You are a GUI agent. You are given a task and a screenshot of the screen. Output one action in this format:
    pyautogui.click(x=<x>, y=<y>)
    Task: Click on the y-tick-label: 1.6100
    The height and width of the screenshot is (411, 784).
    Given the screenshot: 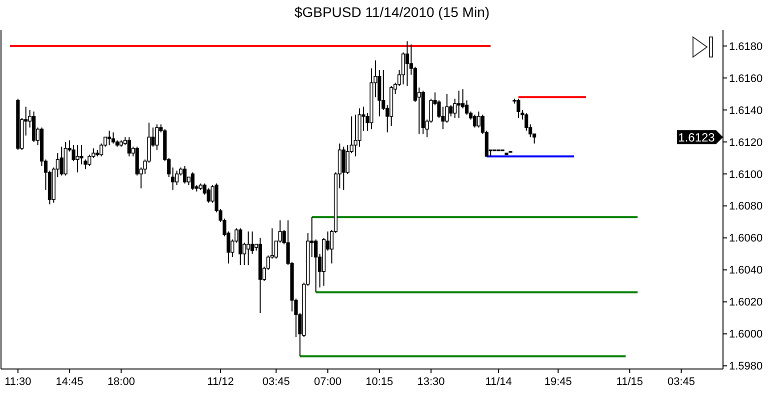 What is the action you would take?
    pyautogui.click(x=746, y=174)
    